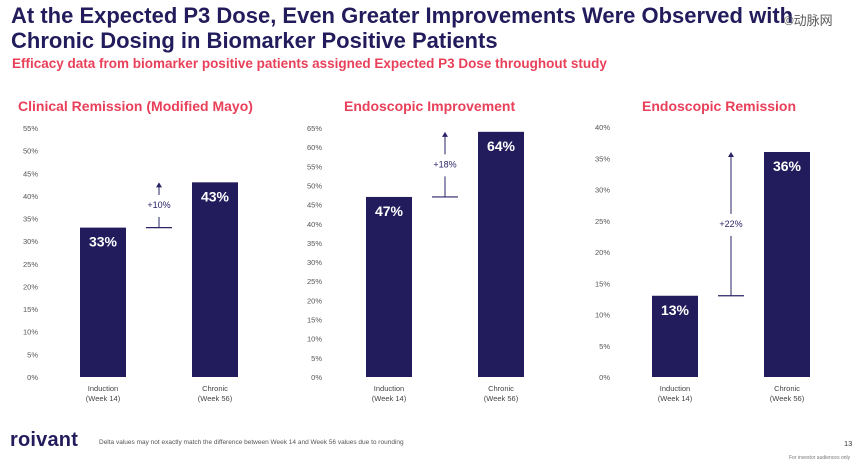 The height and width of the screenshot is (469, 864). Describe the element at coordinates (444, 164) in the screenshot. I see `delta-label: +18%` at that location.